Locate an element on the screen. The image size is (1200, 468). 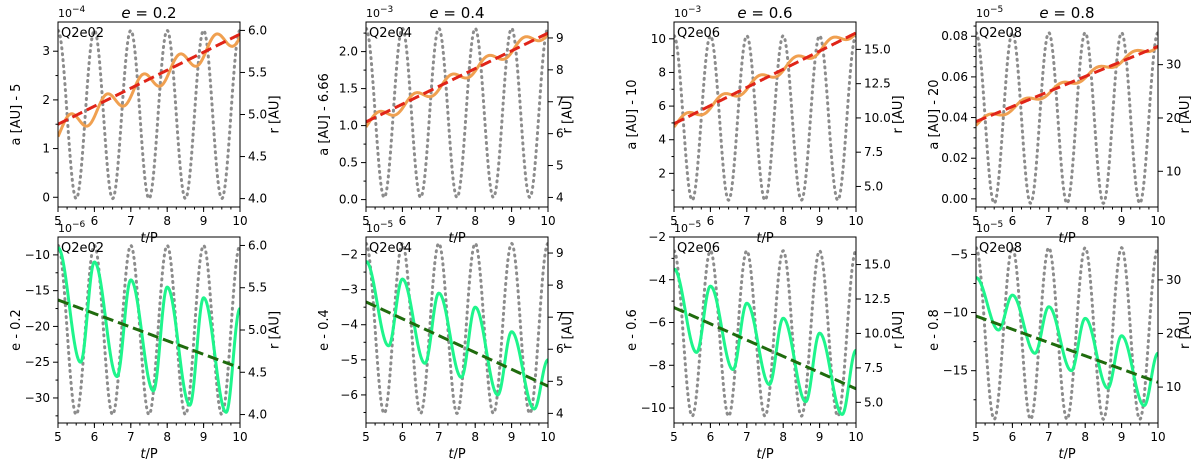
y-tick-label: −6 is located at coordinates (657, 323).